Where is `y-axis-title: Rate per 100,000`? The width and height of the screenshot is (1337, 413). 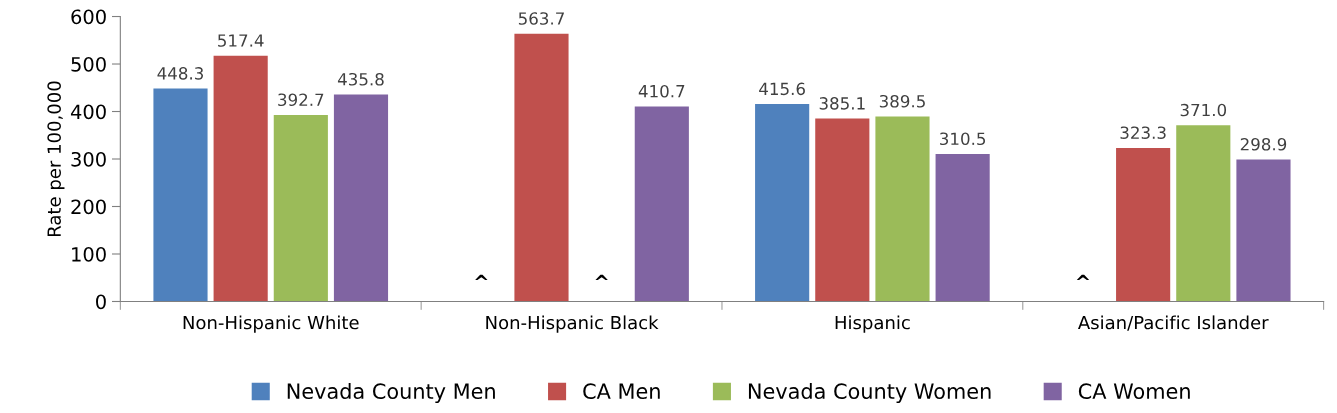 y-axis-title: Rate per 100,000 is located at coordinates (56, 158).